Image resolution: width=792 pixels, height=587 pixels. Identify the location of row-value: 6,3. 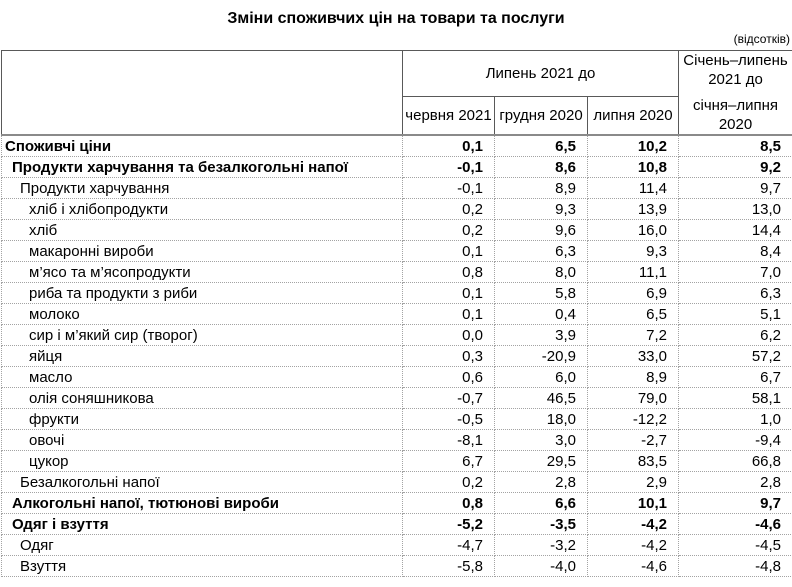
(735, 293).